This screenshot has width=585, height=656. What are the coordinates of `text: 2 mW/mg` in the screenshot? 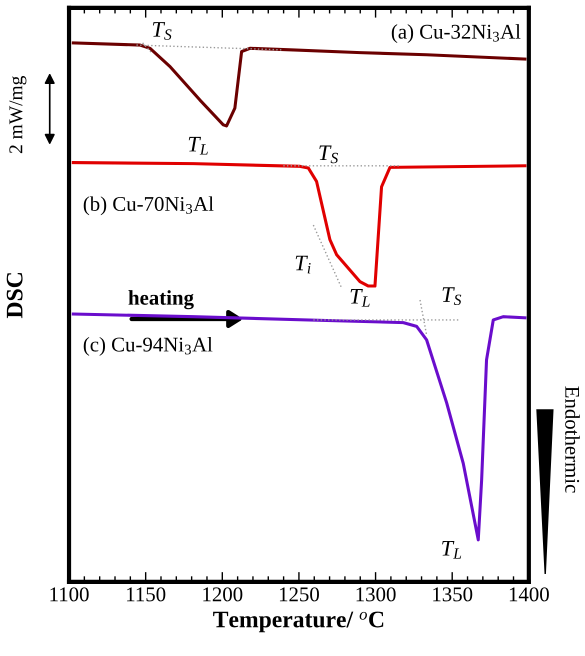 It's located at (17, 115).